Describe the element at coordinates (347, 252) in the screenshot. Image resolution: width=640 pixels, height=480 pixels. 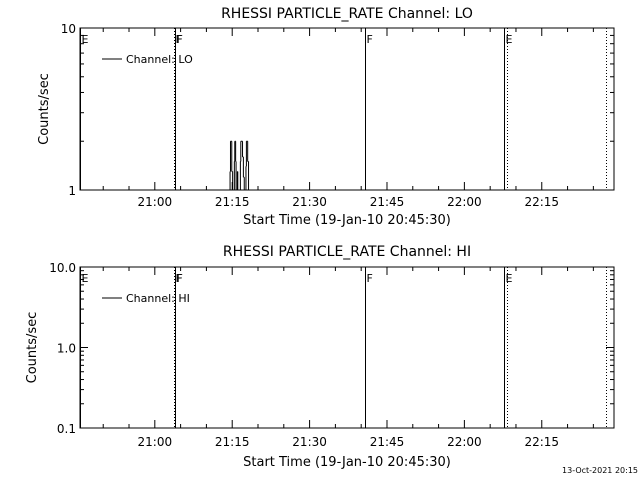
I see `chart-title: RHESSI PARTICLE_RATE Channel: HI` at that location.